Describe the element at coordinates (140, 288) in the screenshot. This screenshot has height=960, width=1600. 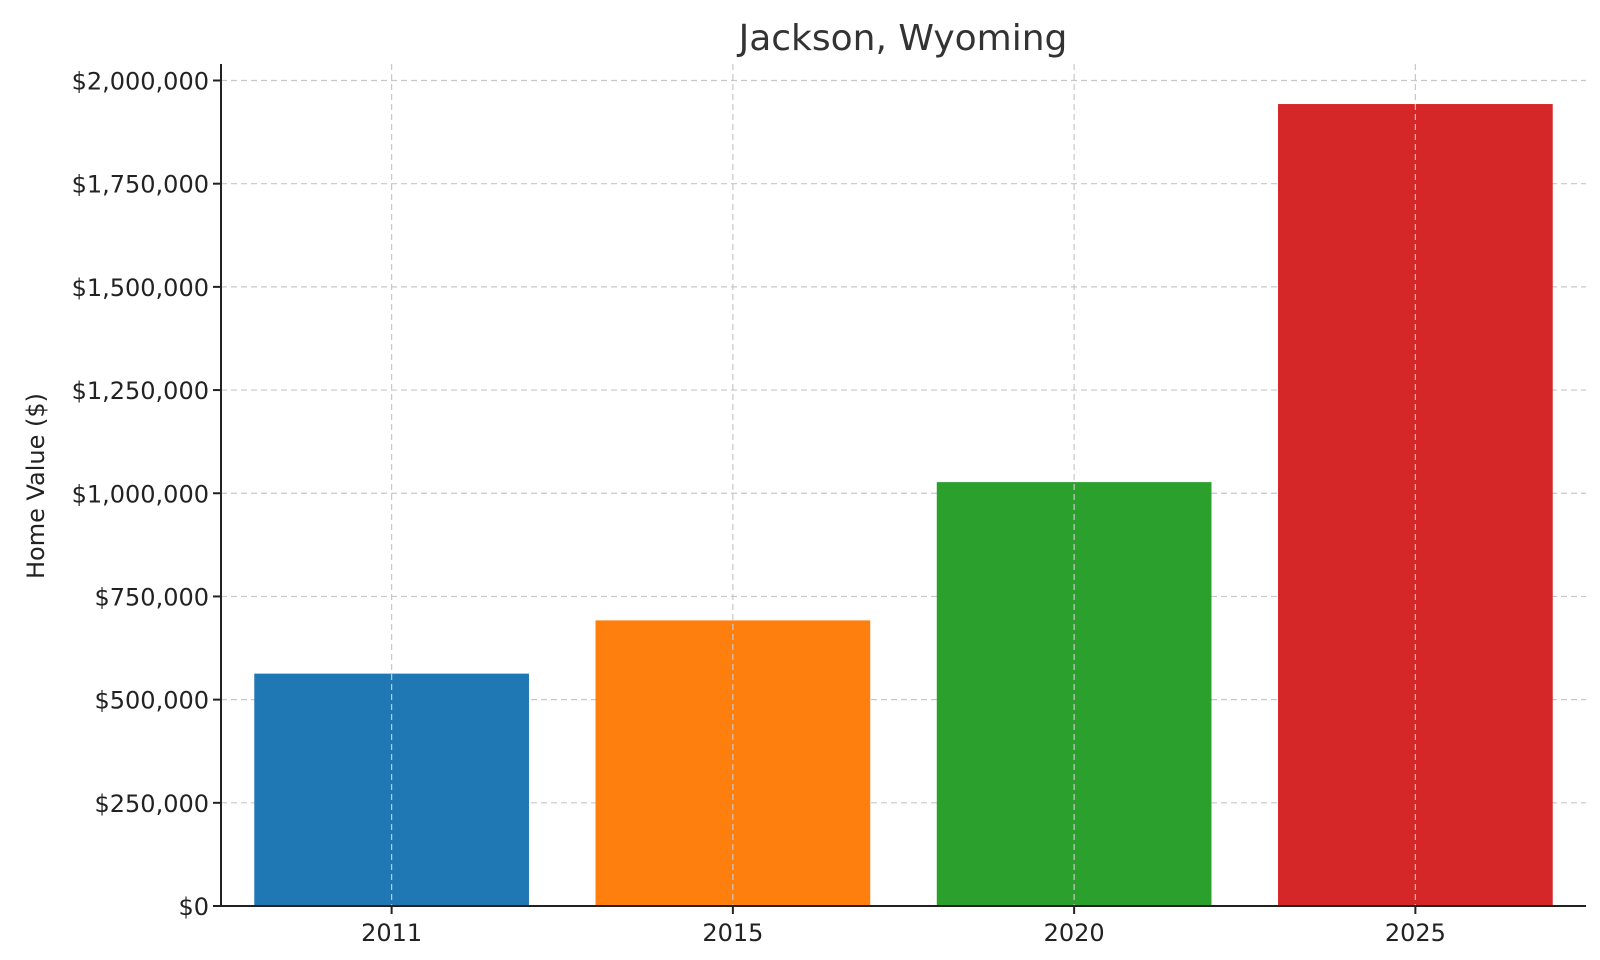
I see `y-tick-label: $1,500,000` at that location.